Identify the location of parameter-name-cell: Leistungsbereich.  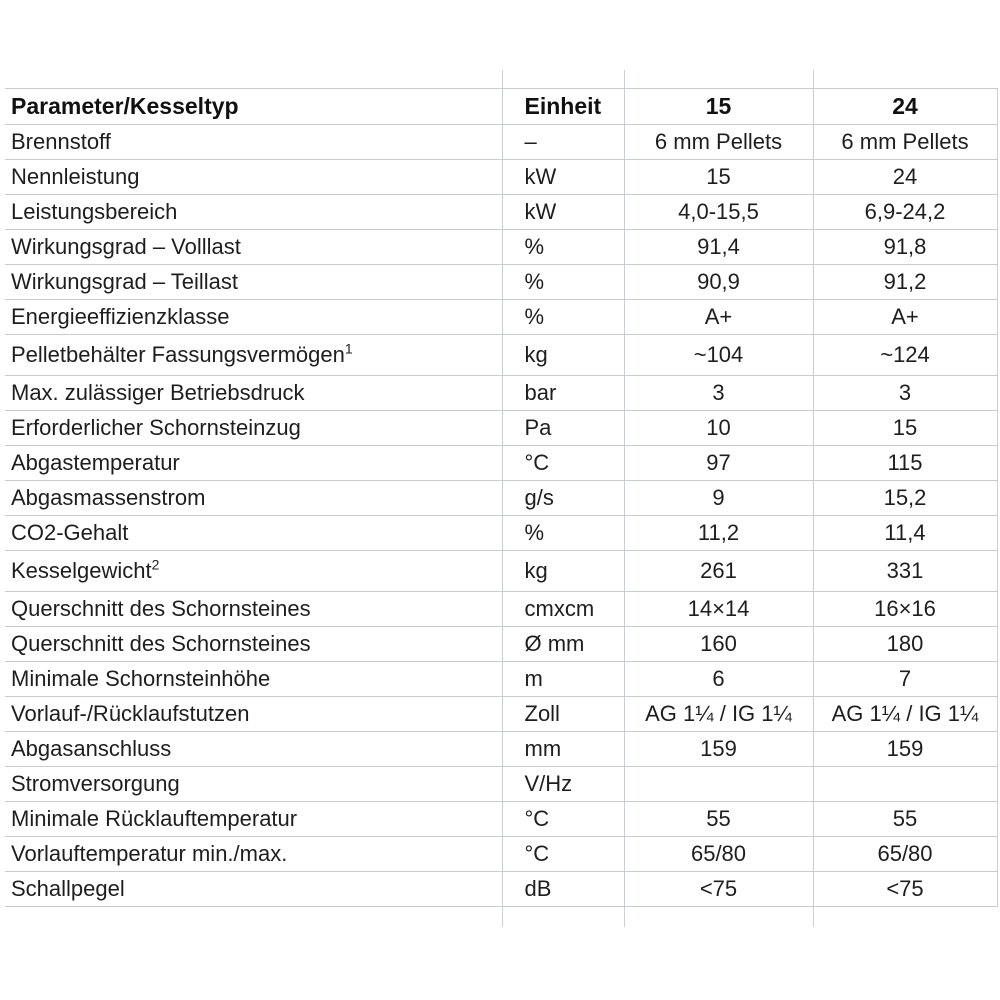
(253, 212).